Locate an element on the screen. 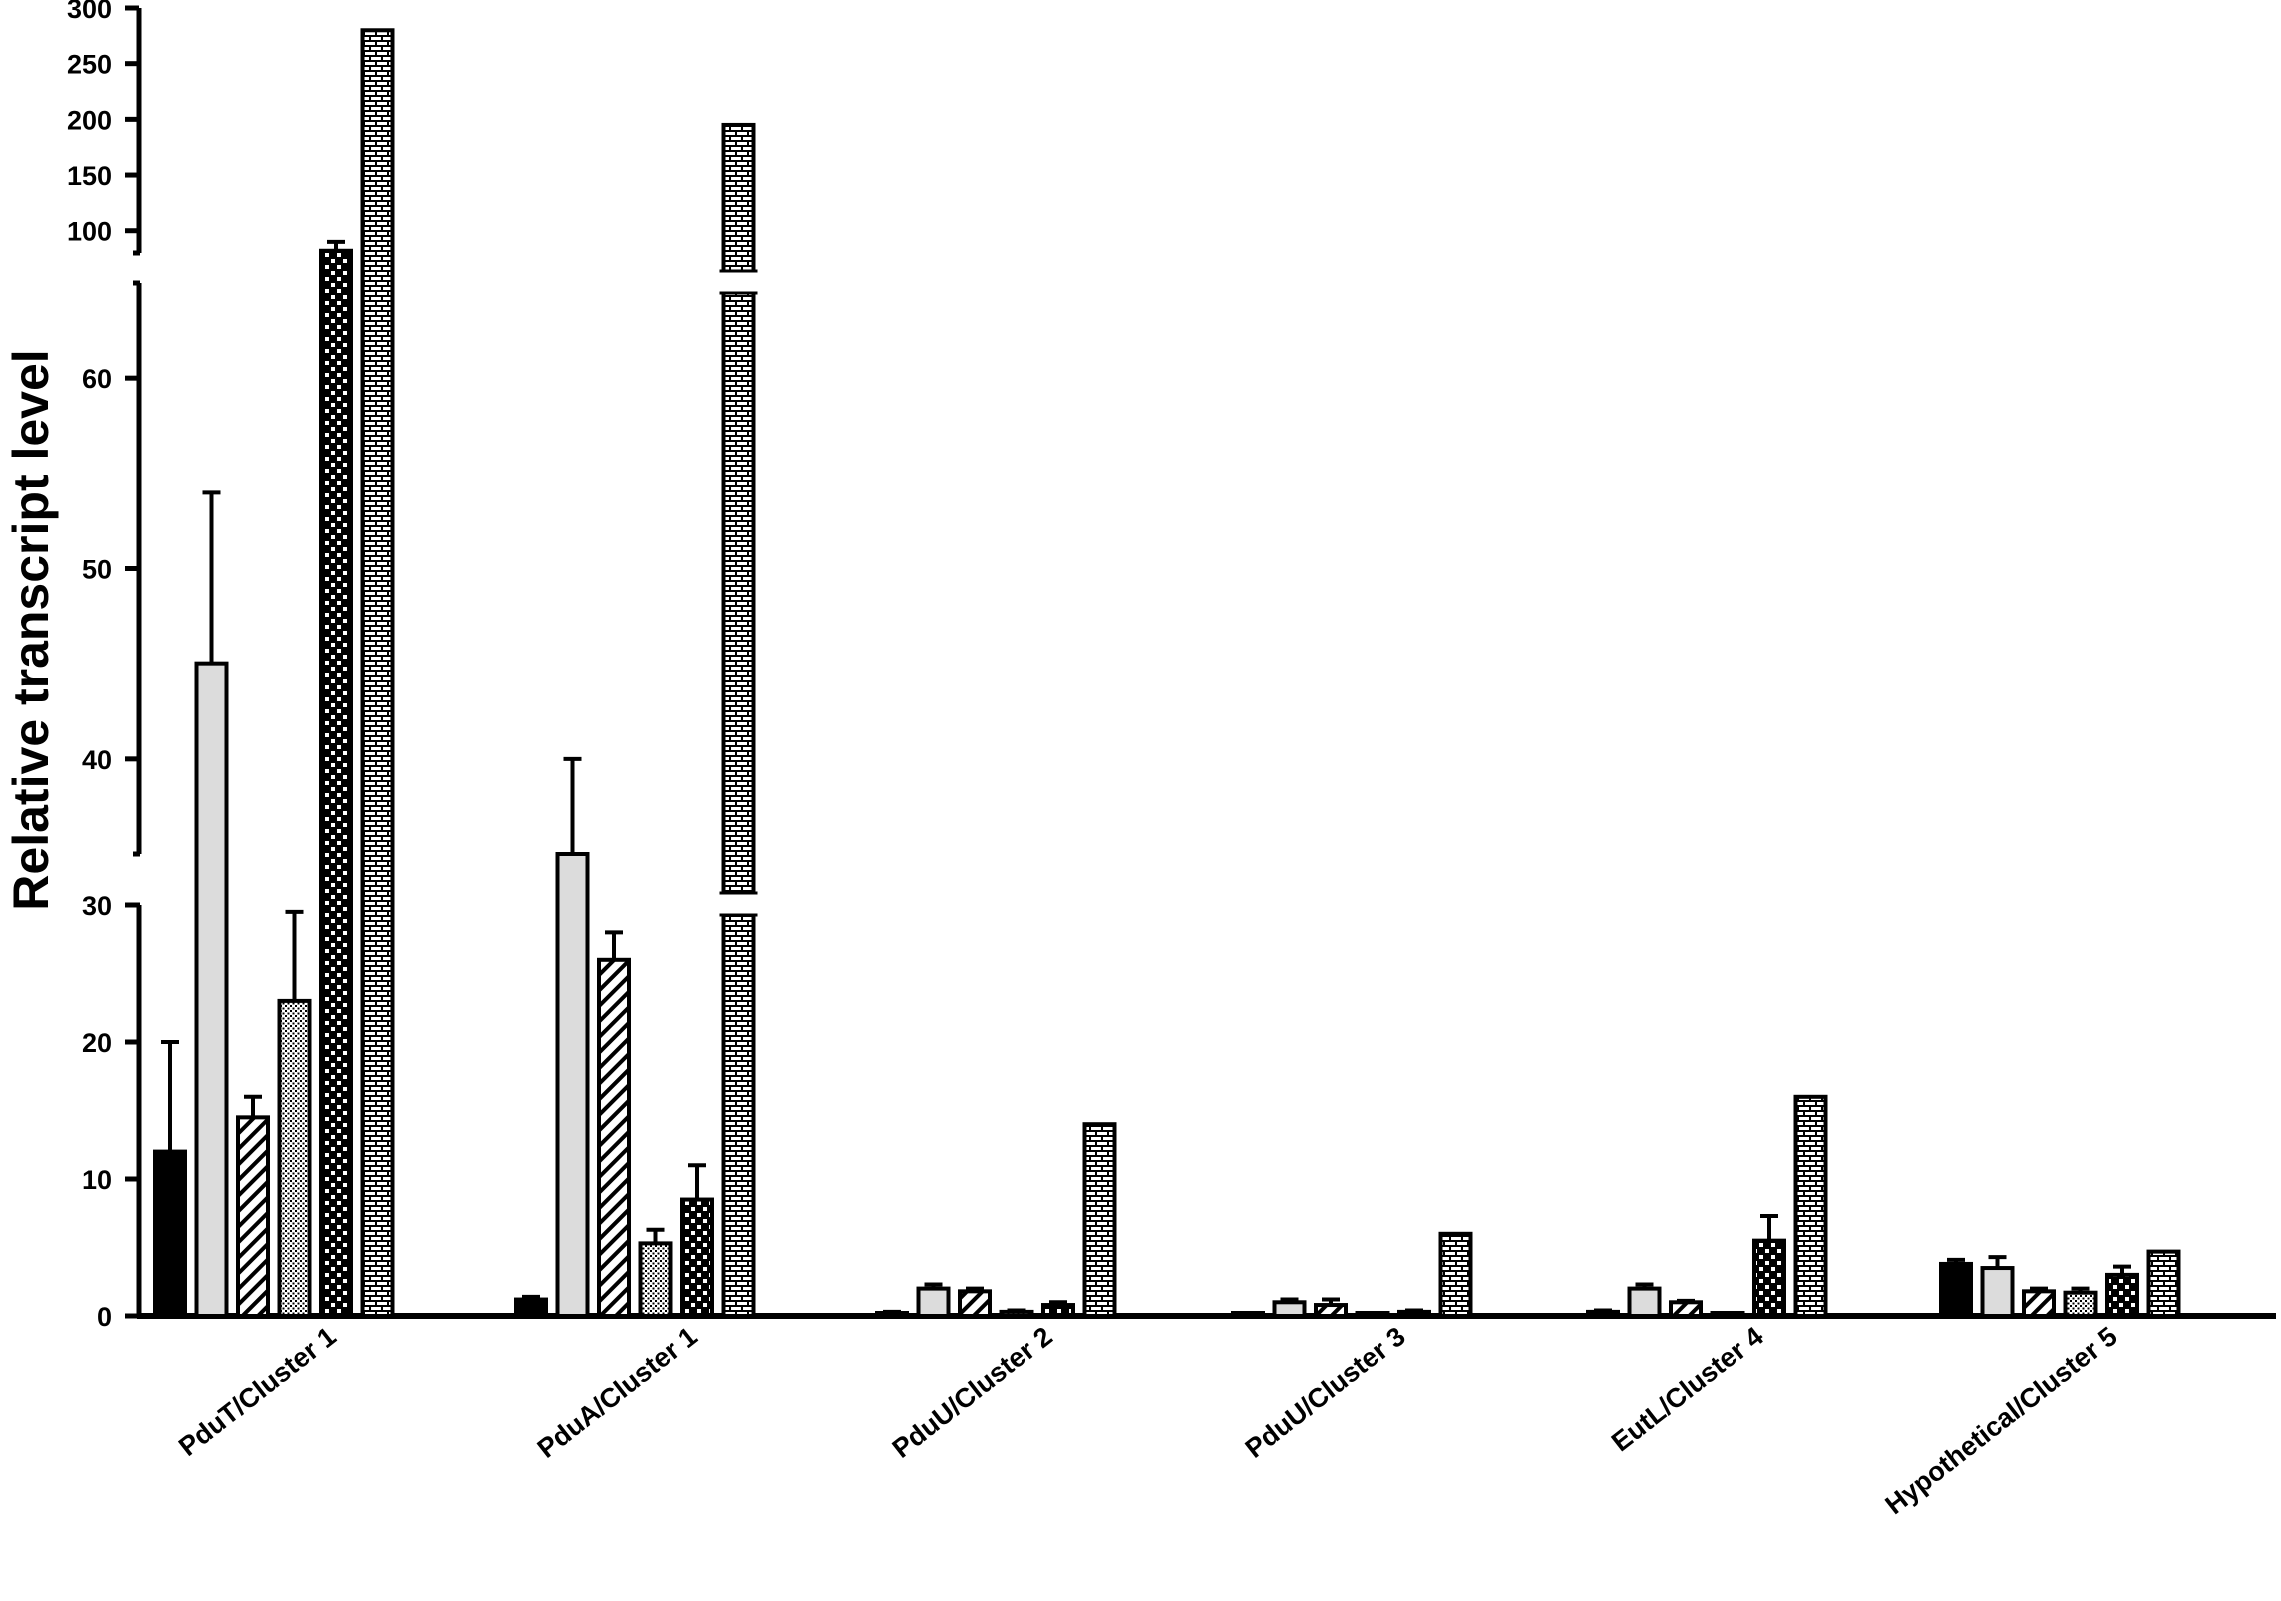 This screenshot has width=2281, height=1601. y-tick-label: 100 is located at coordinates (89, 232).